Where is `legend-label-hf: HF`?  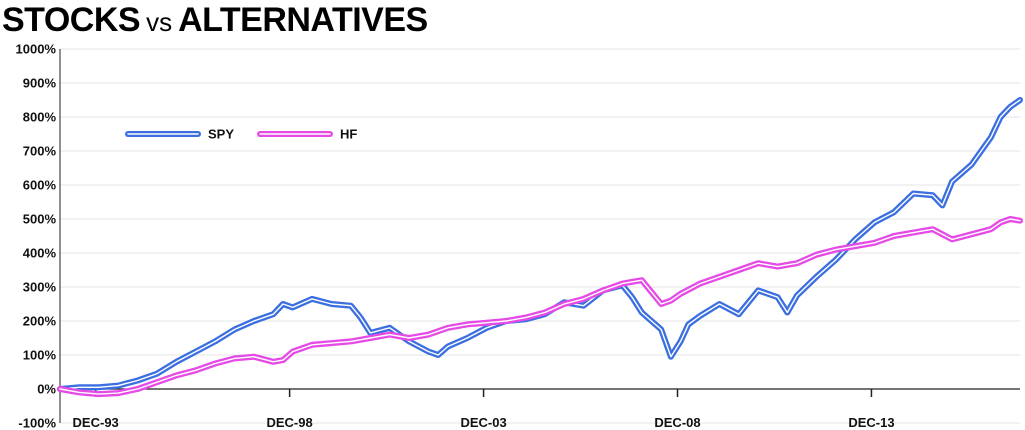 legend-label-hf: HF is located at coordinates (348, 134).